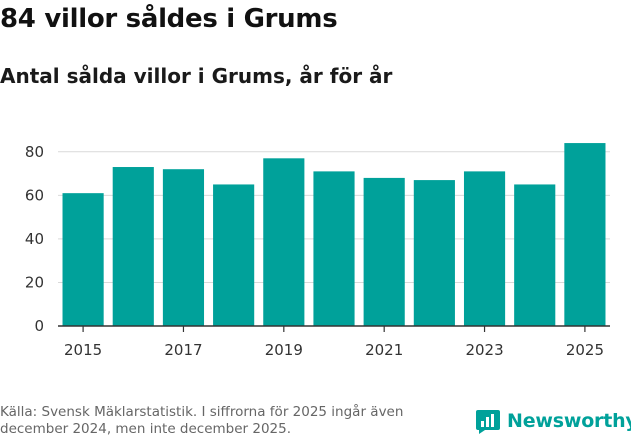 The width and height of the screenshot is (631, 439). What do you see at coordinates (39, 326) in the screenshot?
I see `y-tick-label-0: 0` at bounding box center [39, 326].